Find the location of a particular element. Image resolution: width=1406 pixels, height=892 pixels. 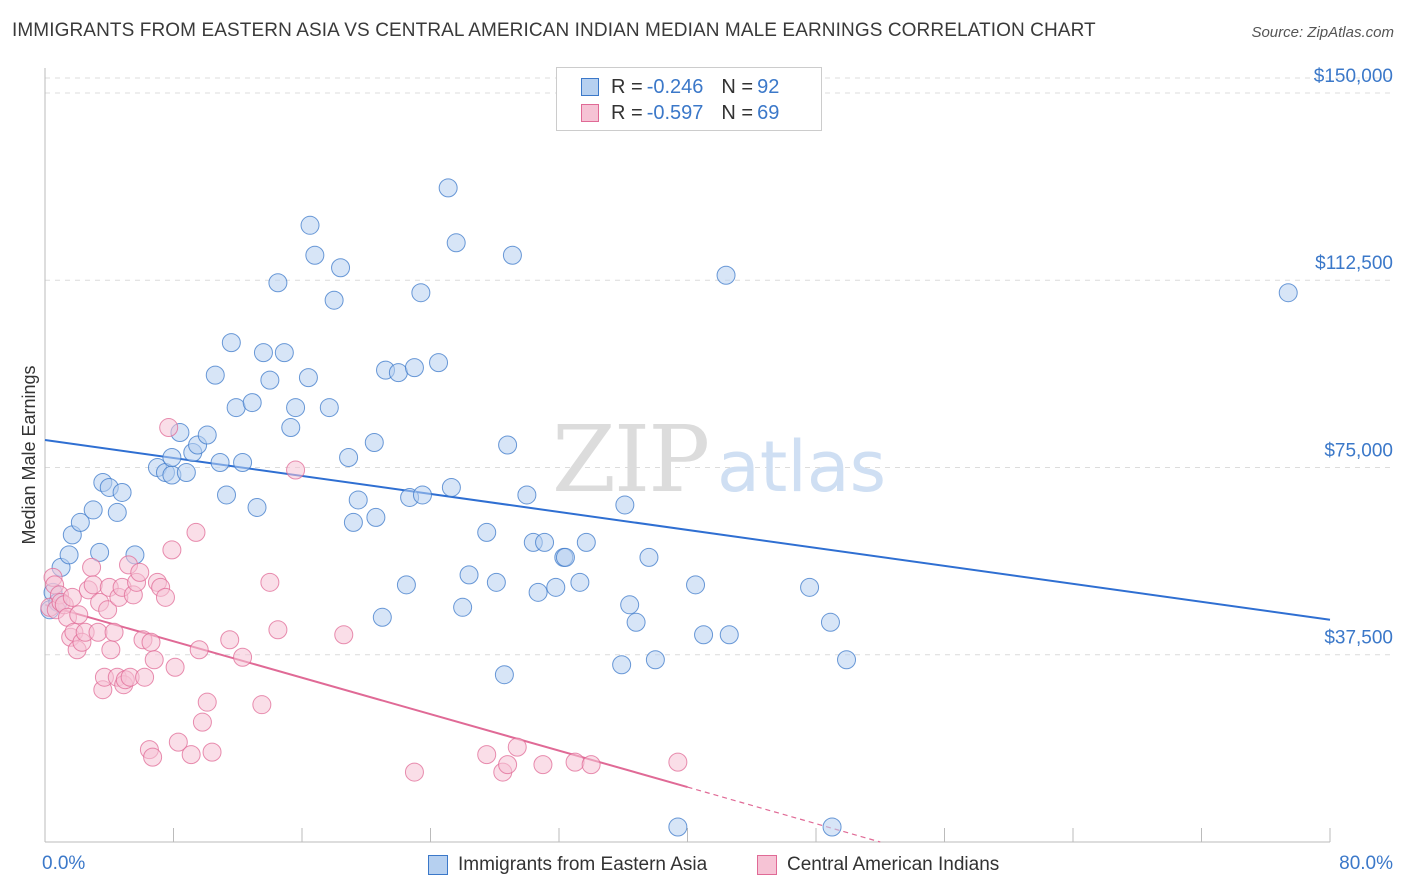

bottom-swatch-blue is located at coordinates (438, 865).